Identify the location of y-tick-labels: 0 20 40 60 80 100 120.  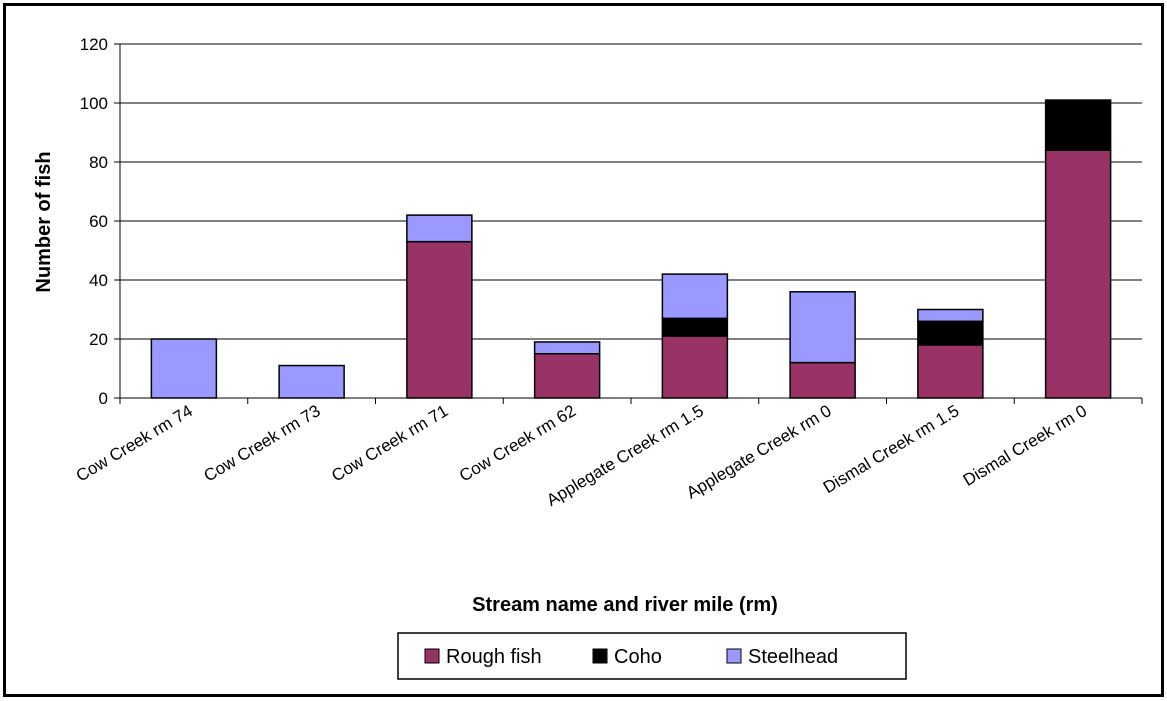
(94, 221).